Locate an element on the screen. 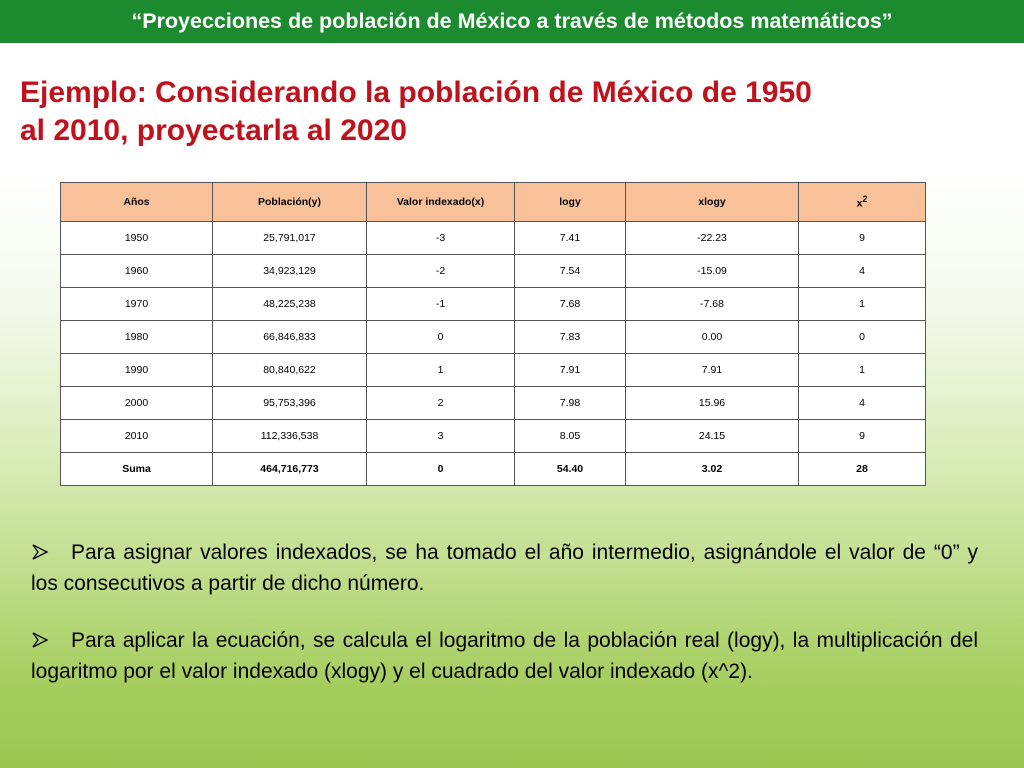  table-row: 1960 34,923,129 -2 7.54 -15.09 4 is located at coordinates (493, 271).